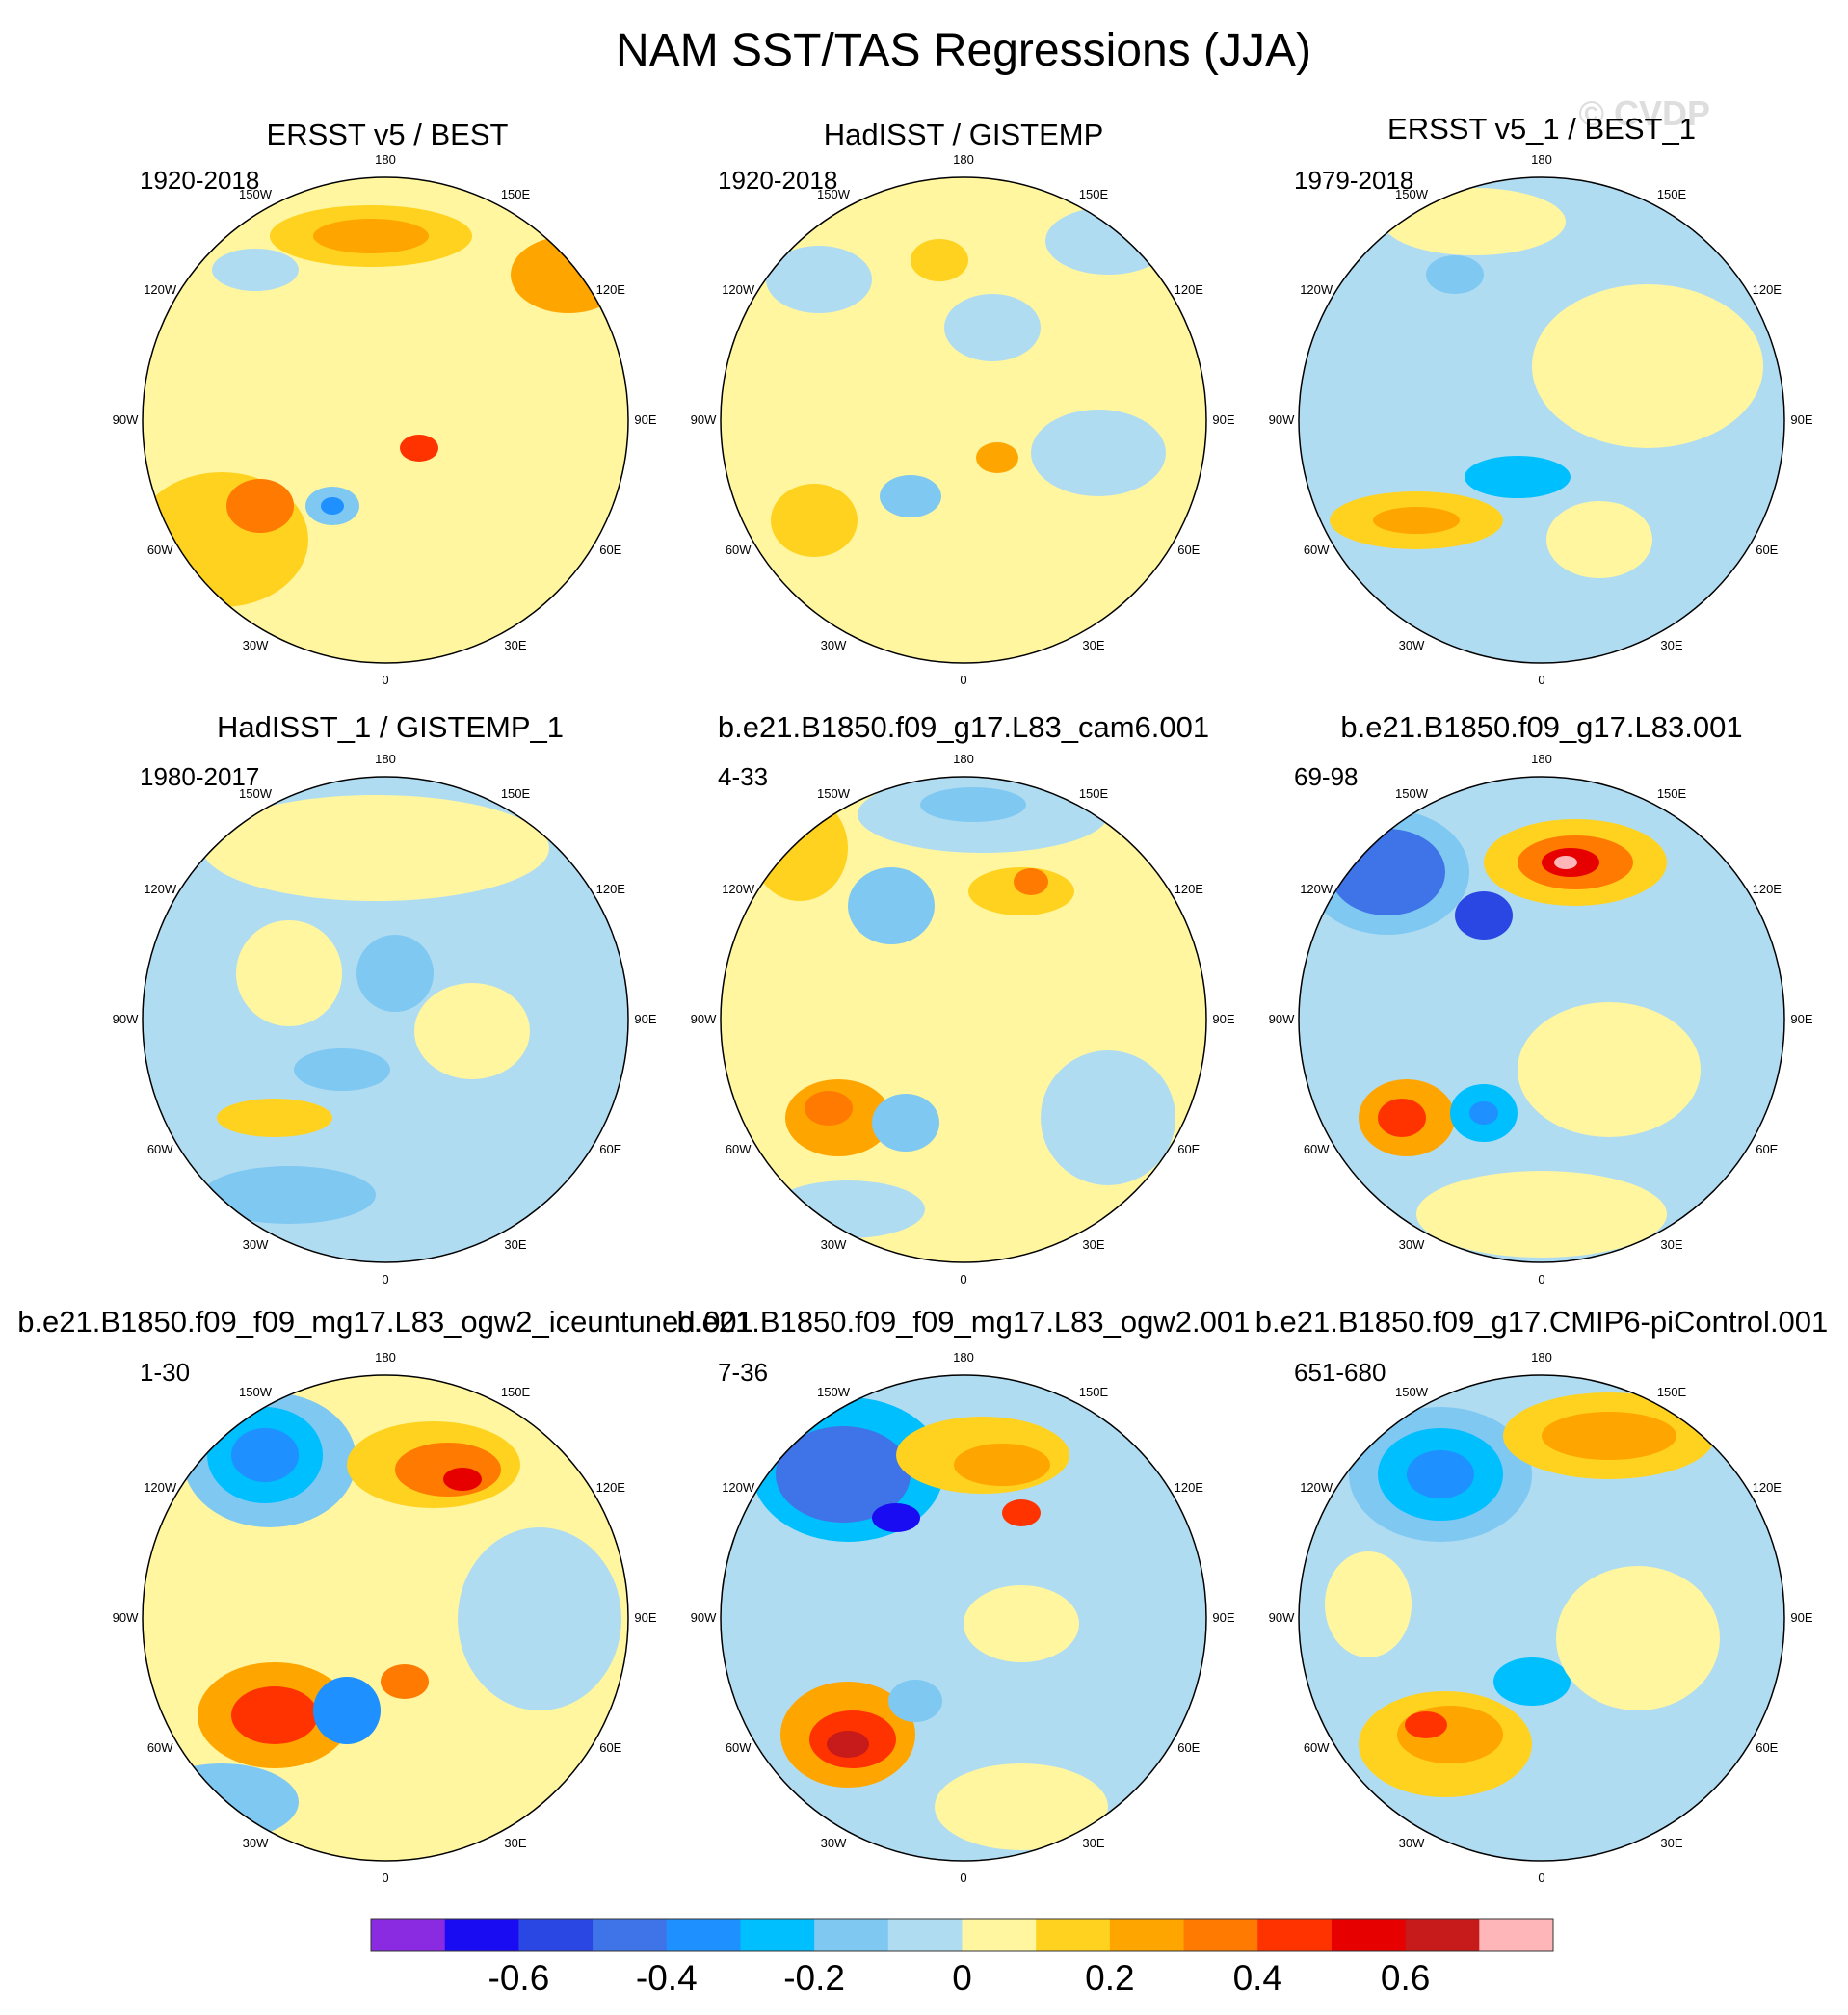  What do you see at coordinates (814, 1978) in the screenshot?
I see `colorbar-tick-label: -0.2` at bounding box center [814, 1978].